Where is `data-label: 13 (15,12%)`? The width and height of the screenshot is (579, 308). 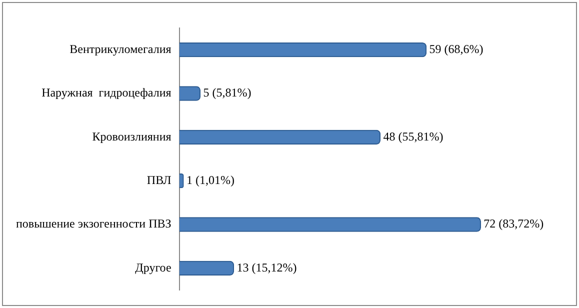
data-label: 13 (15,12%) is located at coordinates (266, 267).